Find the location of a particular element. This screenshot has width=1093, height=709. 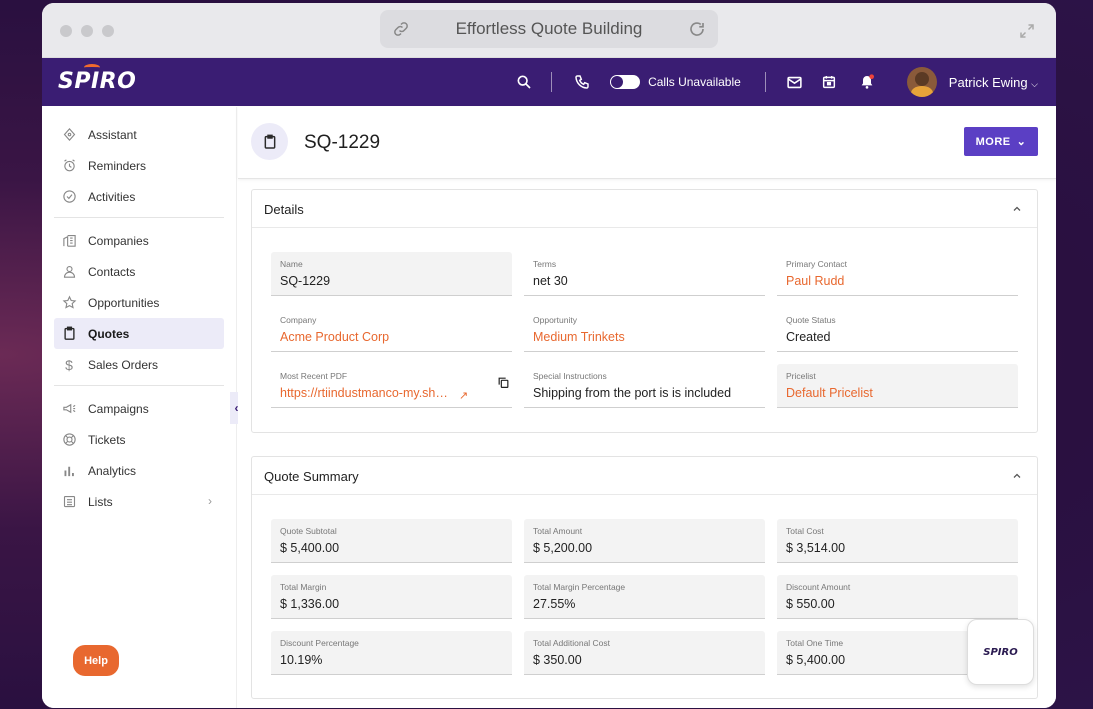

sidebar-item-label: Analytics is located at coordinates (112, 470).